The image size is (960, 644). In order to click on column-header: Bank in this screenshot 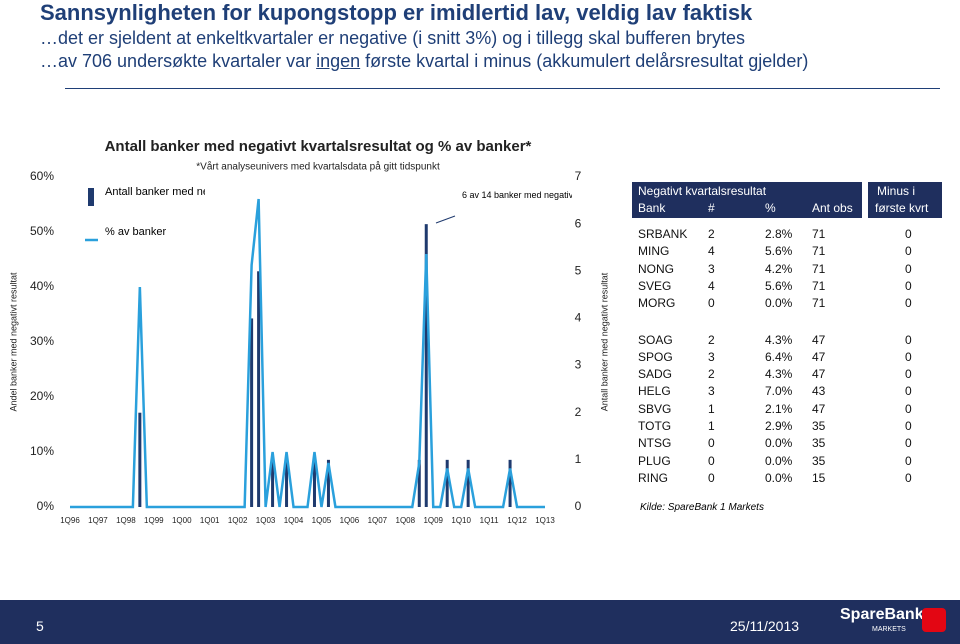, I will do `click(652, 208)`.